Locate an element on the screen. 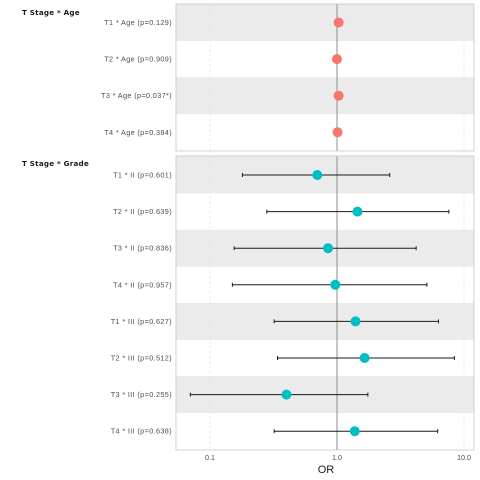  x-axis-title: OR is located at coordinates (326, 470).